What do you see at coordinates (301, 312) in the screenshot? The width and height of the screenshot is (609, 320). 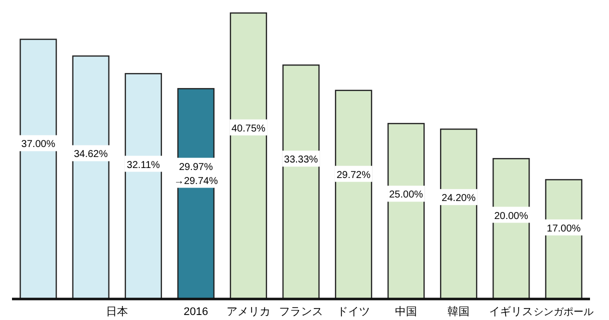 I see `x-tick-label: フランス` at bounding box center [301, 312].